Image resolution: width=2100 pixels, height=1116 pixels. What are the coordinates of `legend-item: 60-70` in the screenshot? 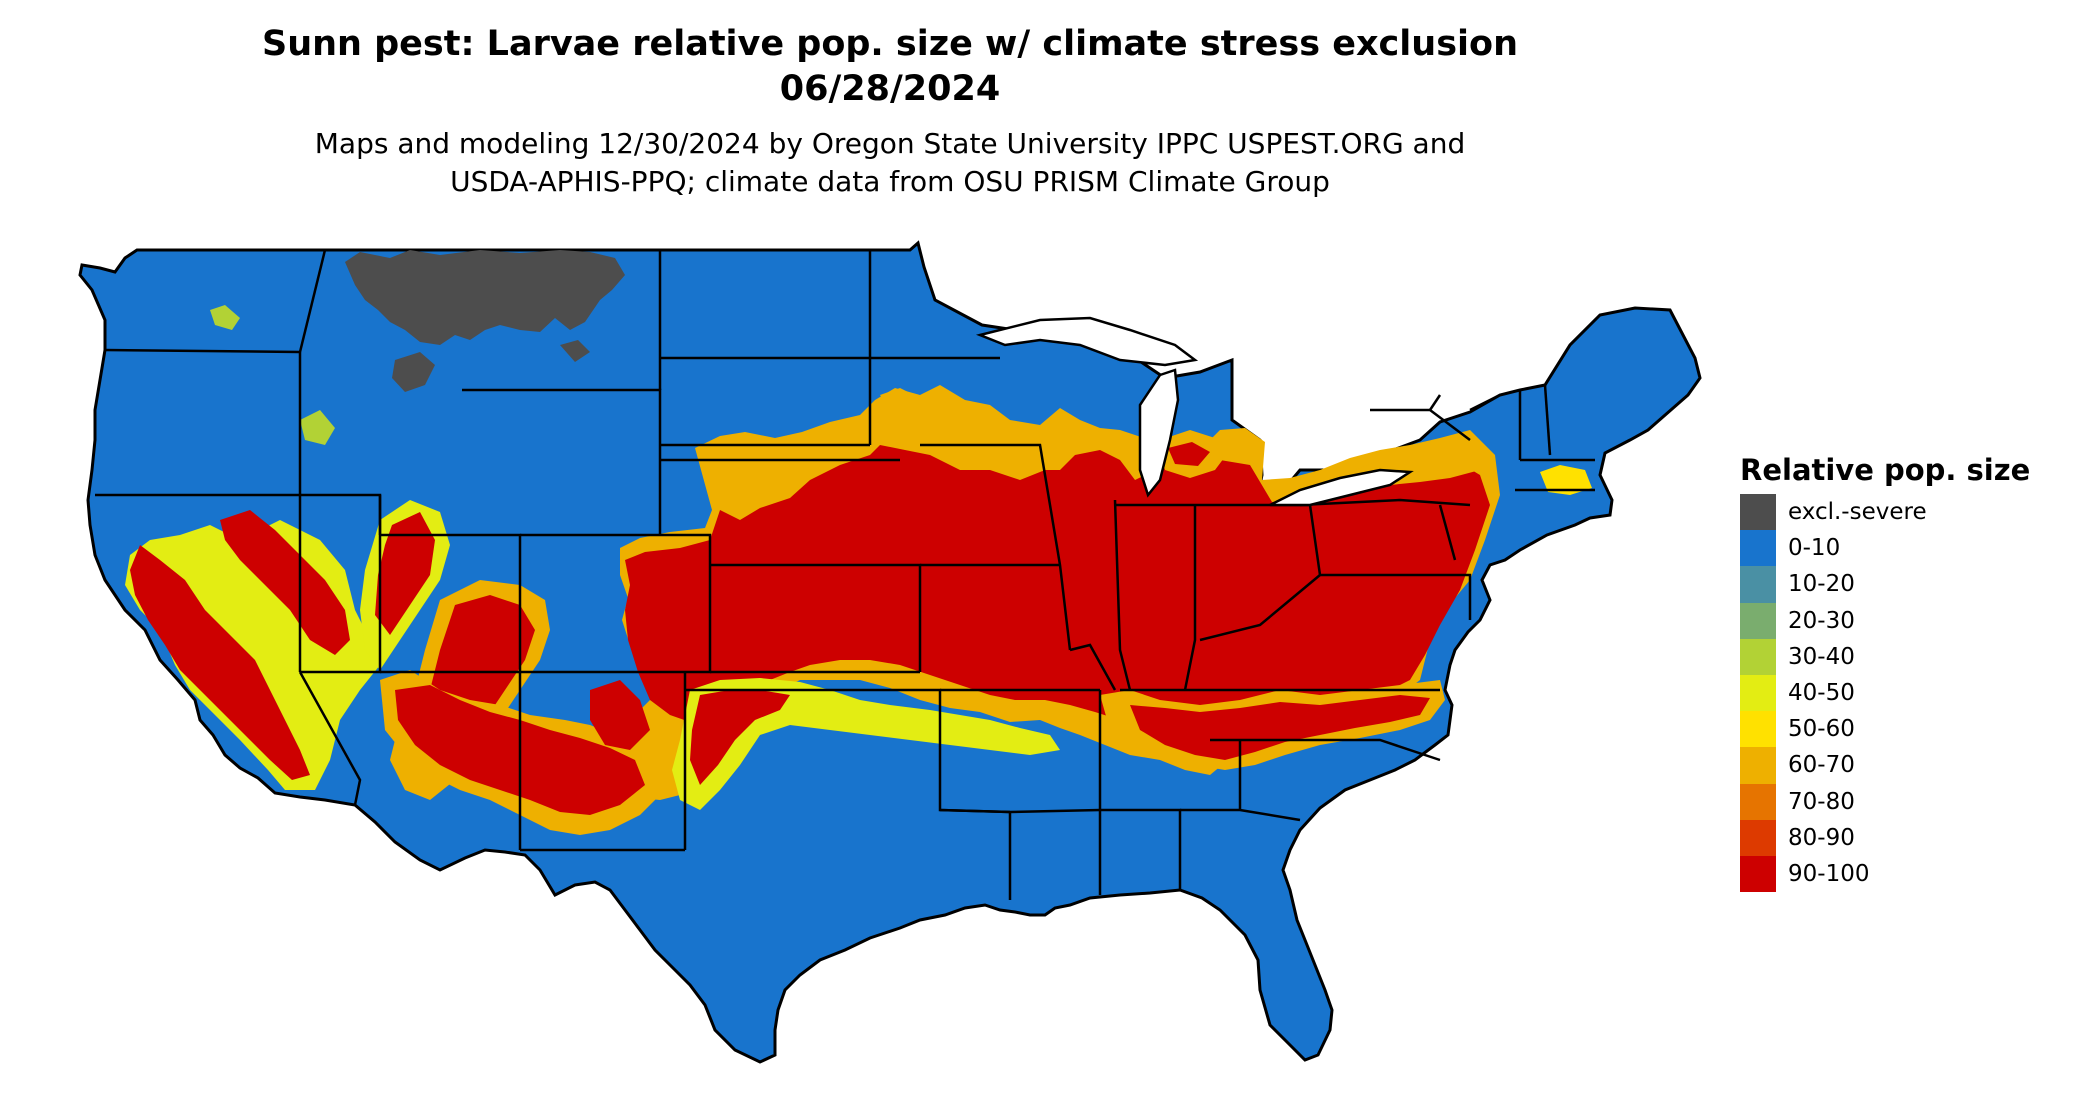 It's located at (1910, 765).